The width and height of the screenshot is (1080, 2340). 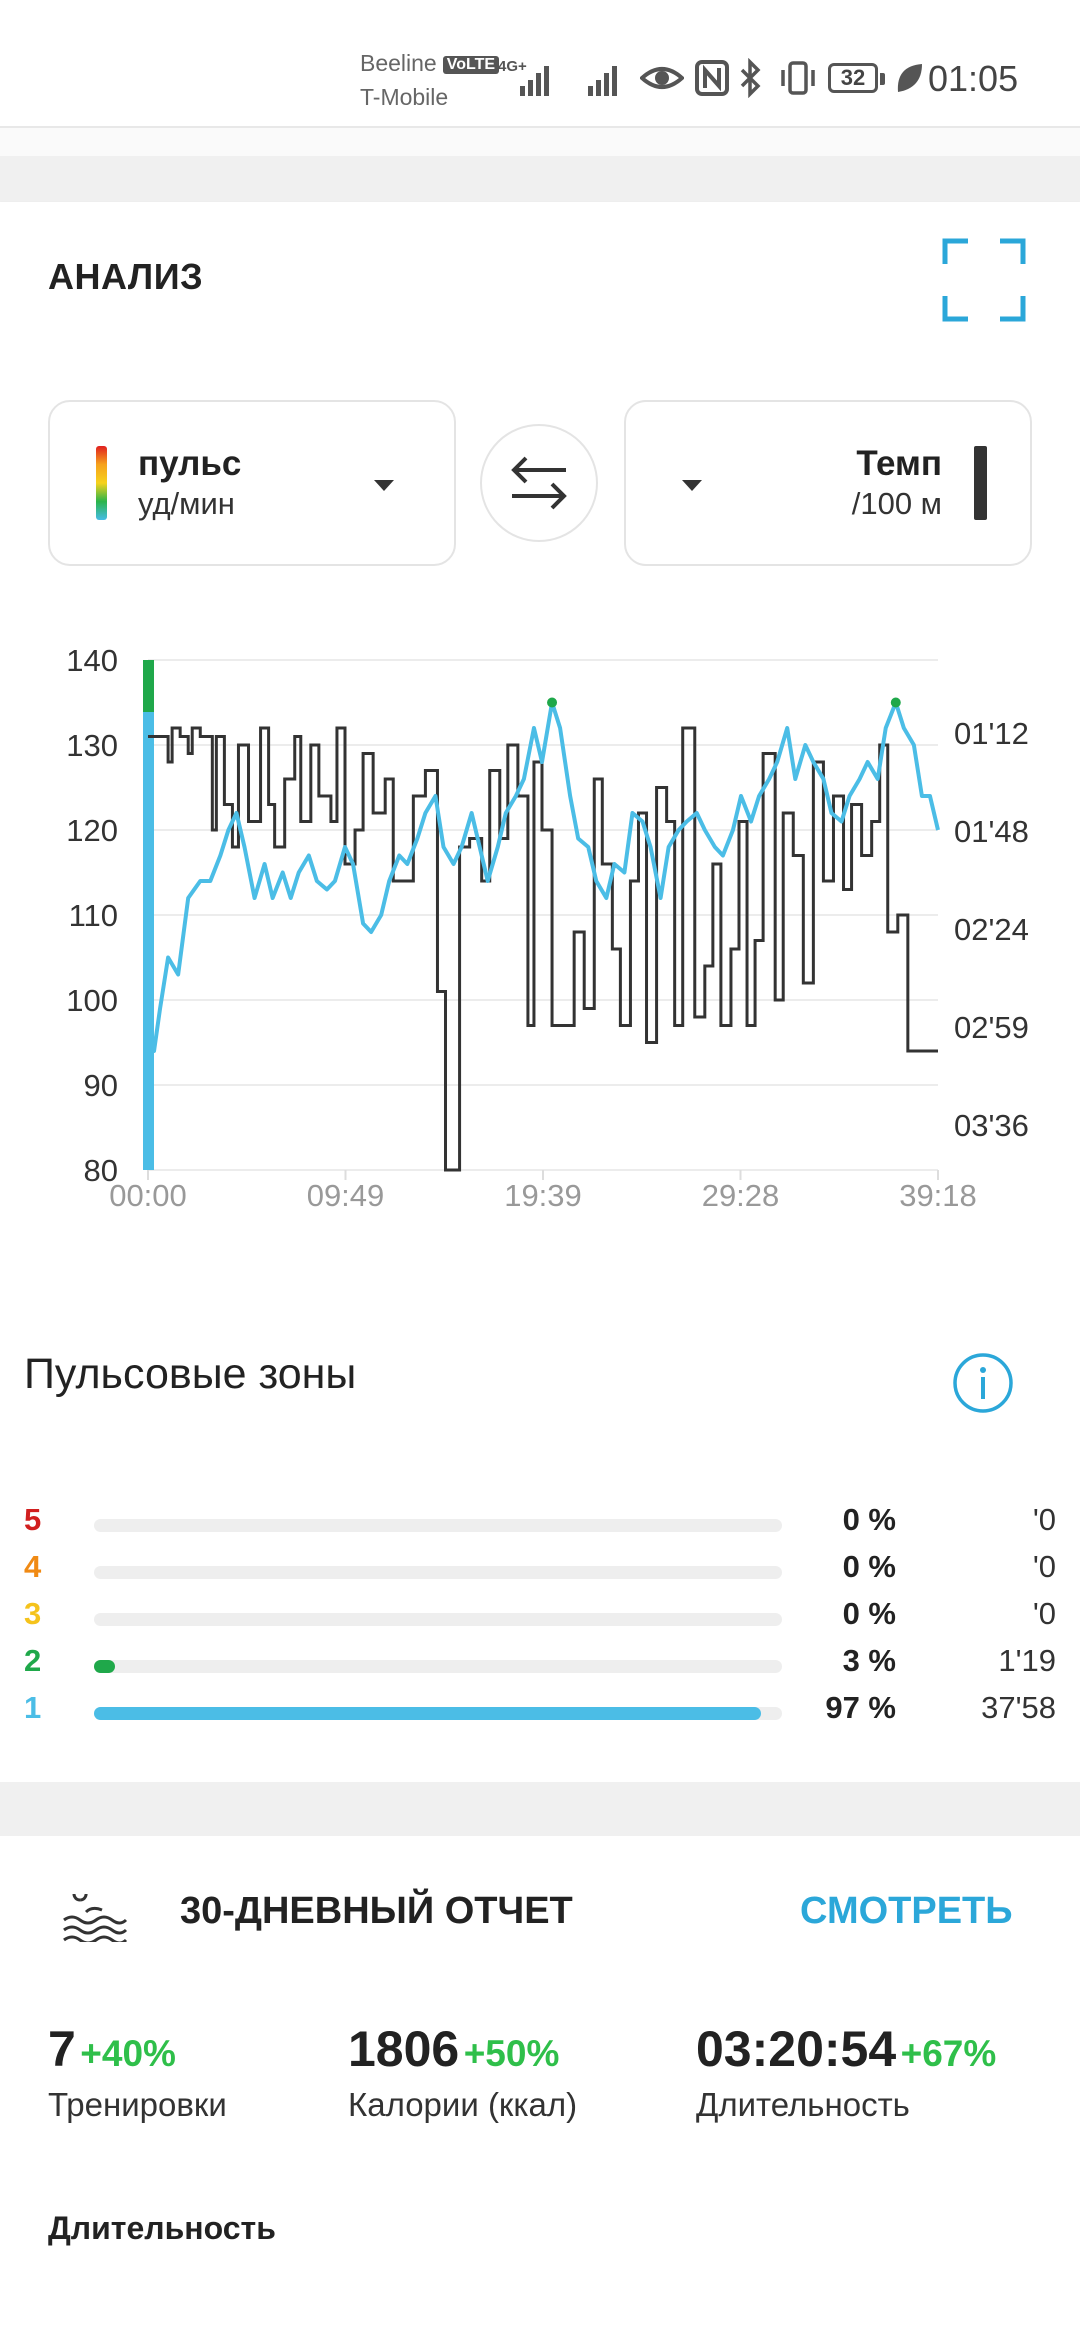 What do you see at coordinates (101, 483) in the screenshot?
I see `heart-rate-color-scale` at bounding box center [101, 483].